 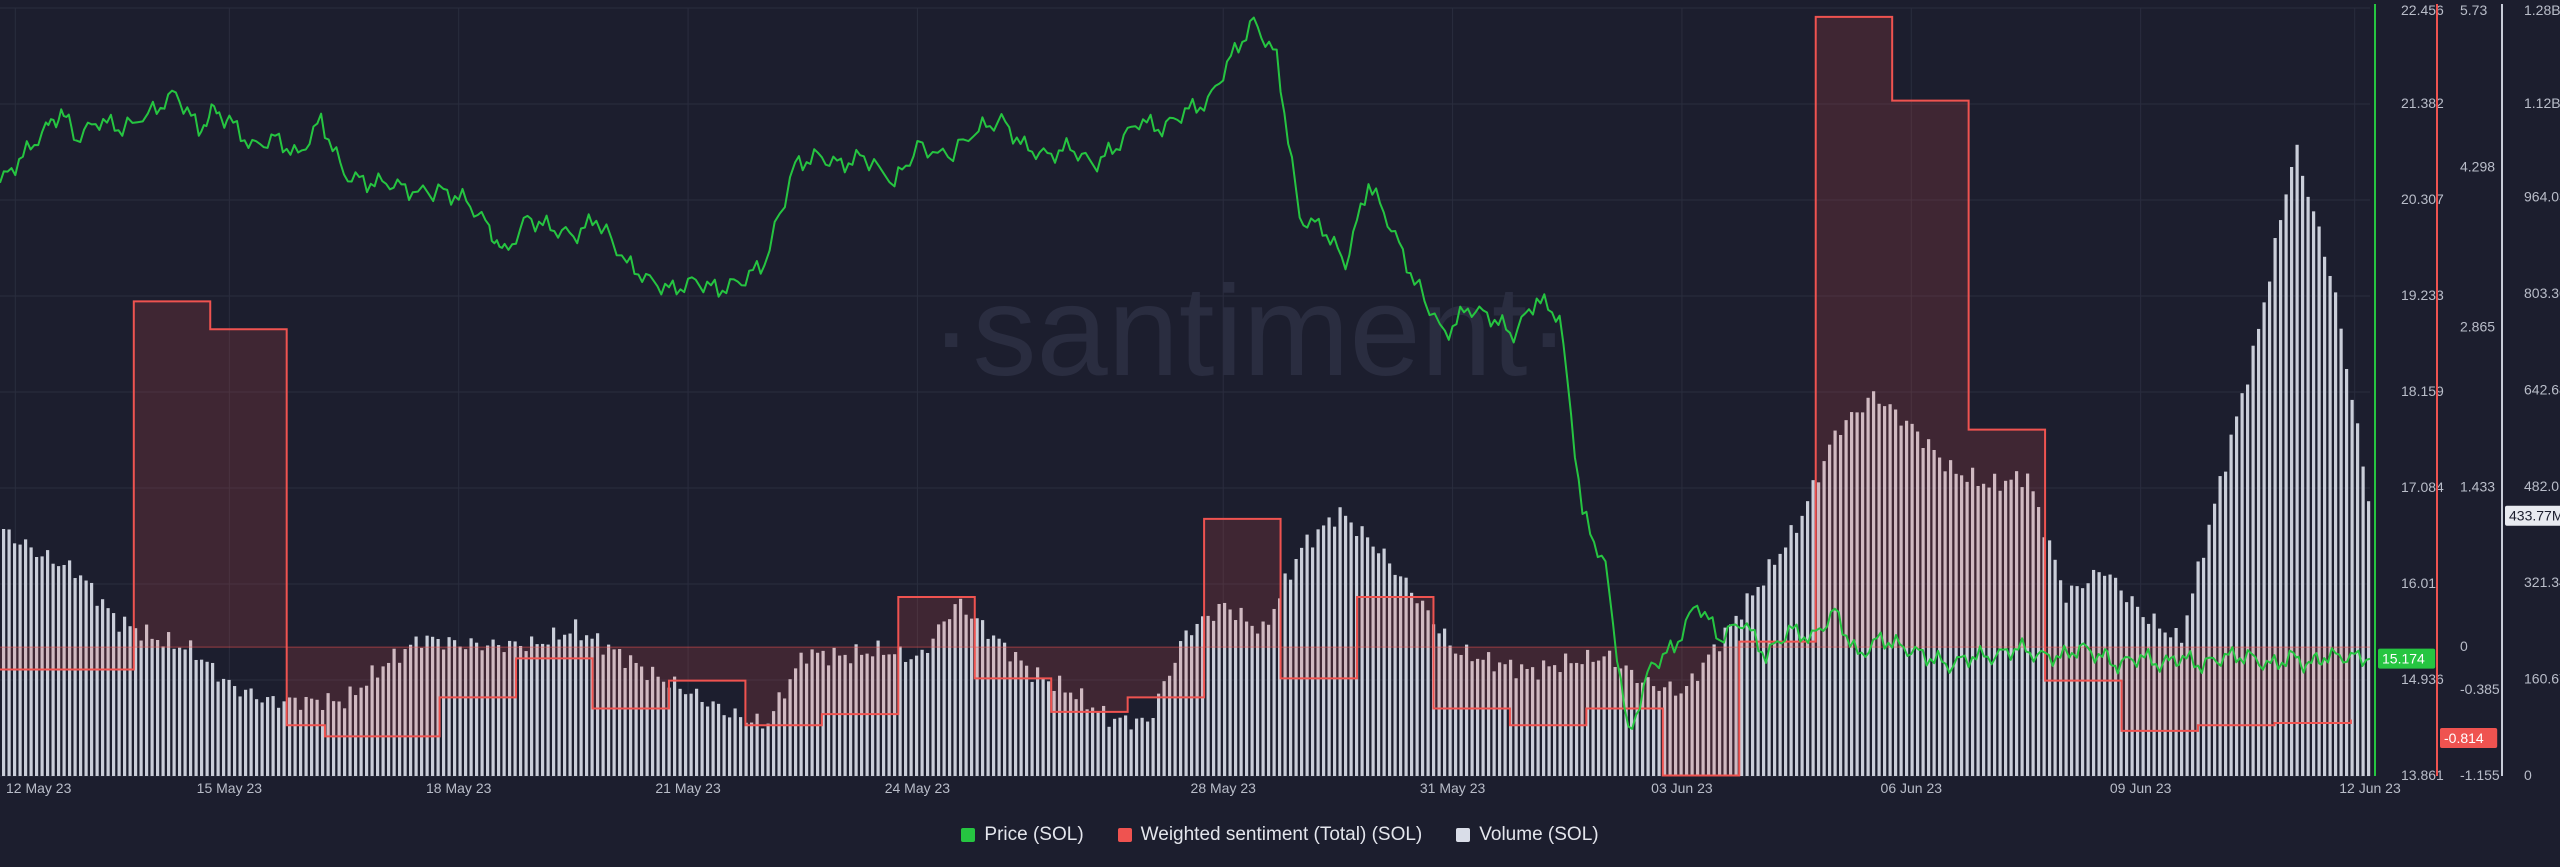 I want to click on volume-badge-bg, so click(x=2532, y=515).